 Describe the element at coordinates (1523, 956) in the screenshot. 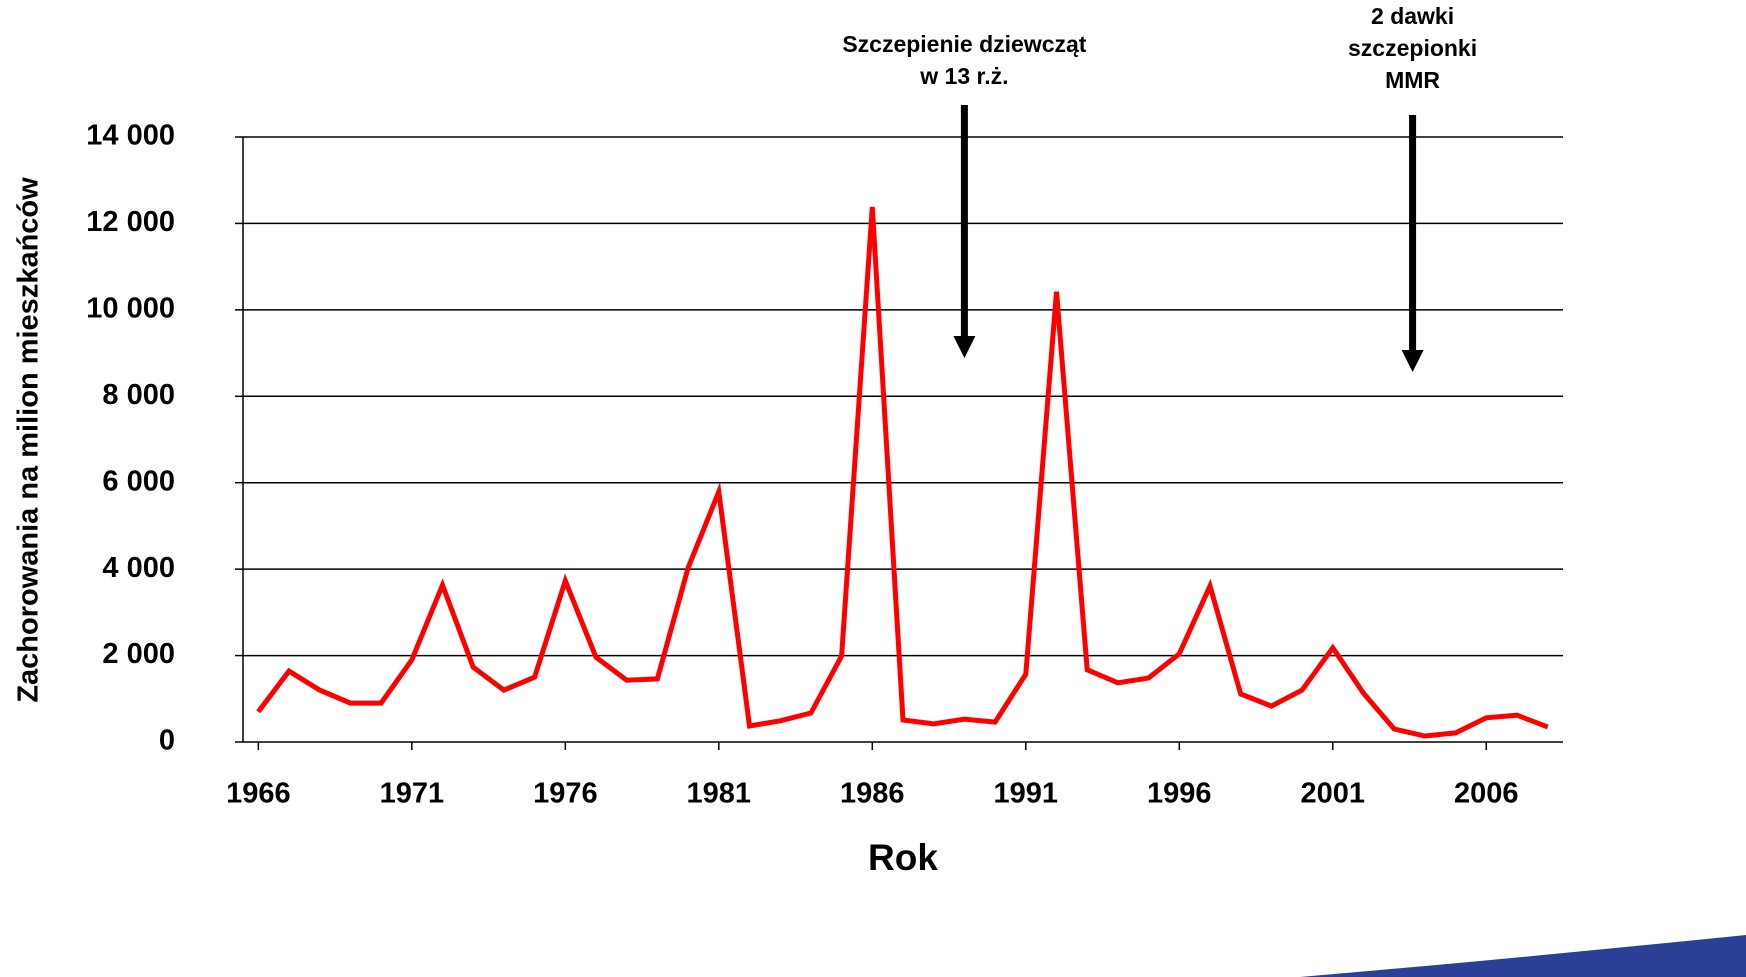

I see `decoration` at that location.